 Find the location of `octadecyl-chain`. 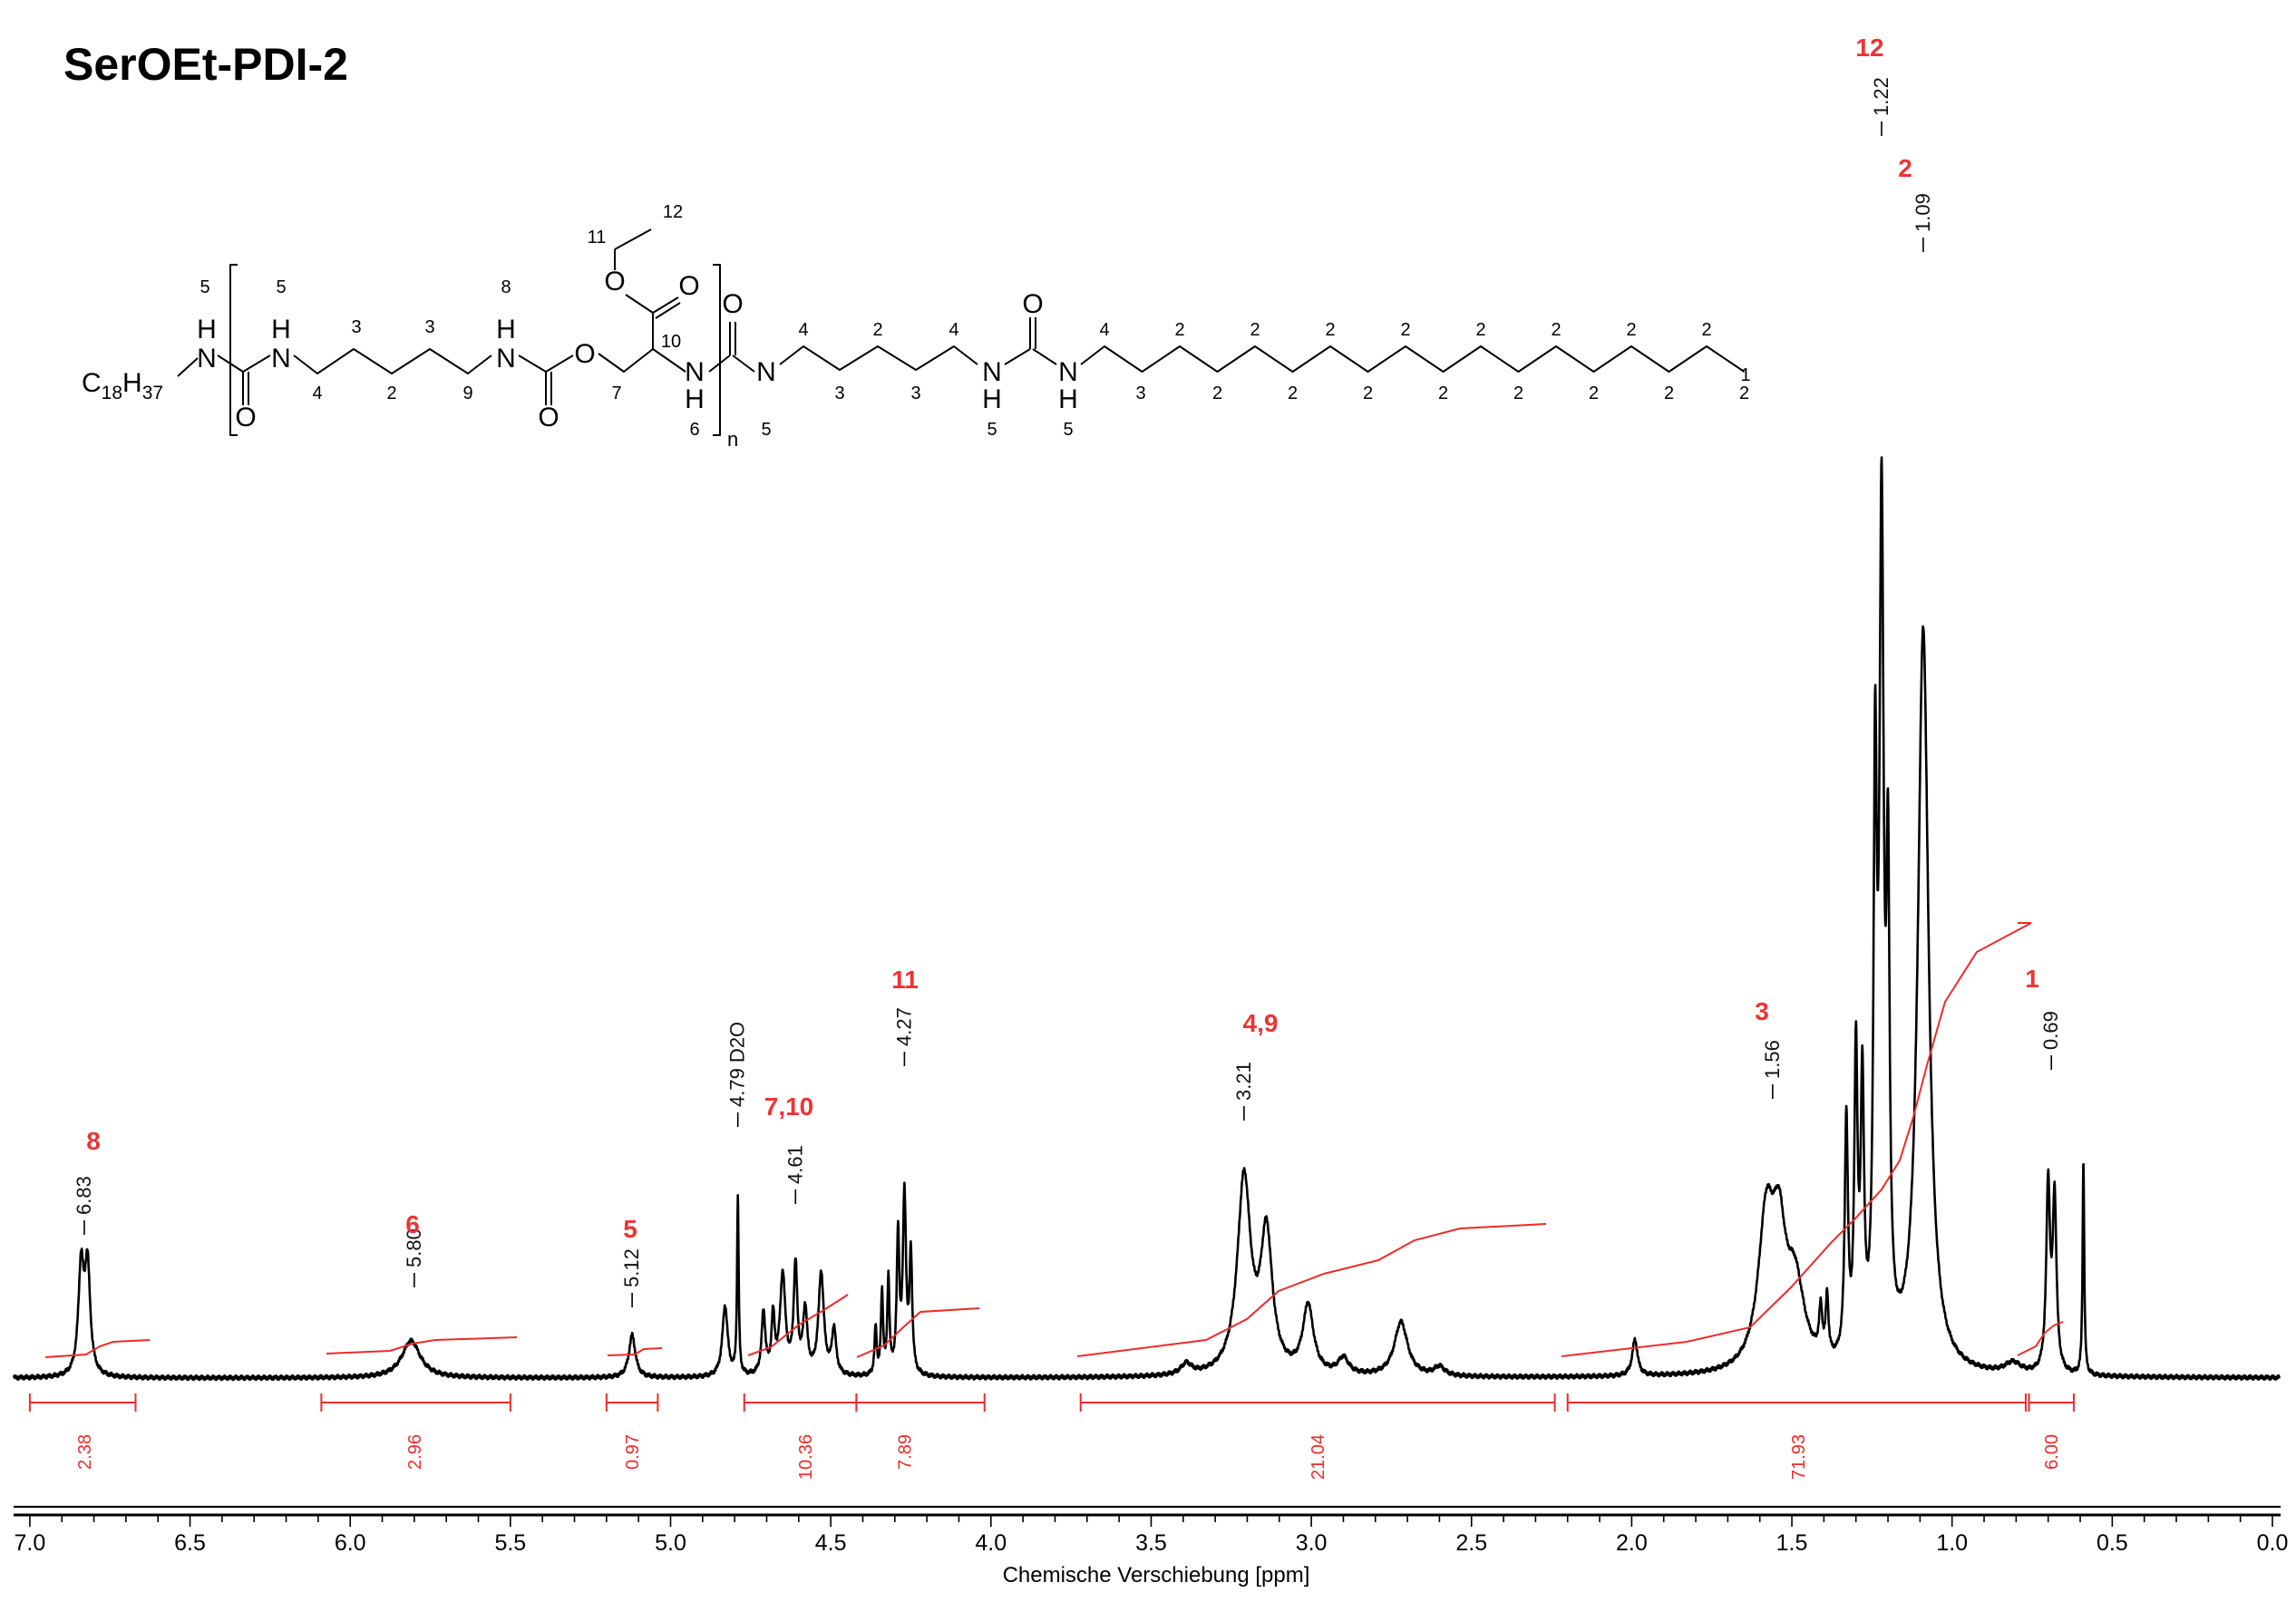

octadecyl-chain is located at coordinates (1413, 359).